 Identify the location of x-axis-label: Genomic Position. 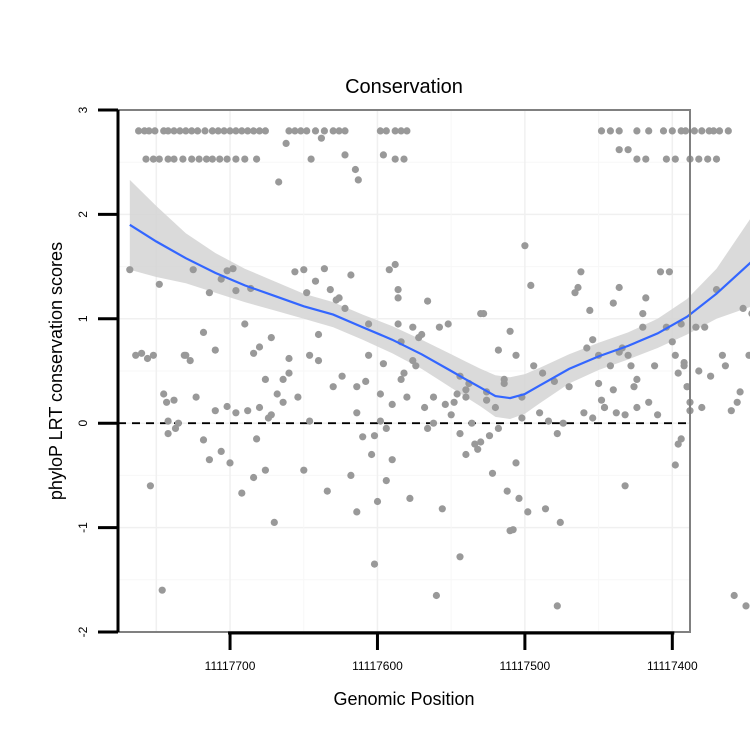
(403, 699).